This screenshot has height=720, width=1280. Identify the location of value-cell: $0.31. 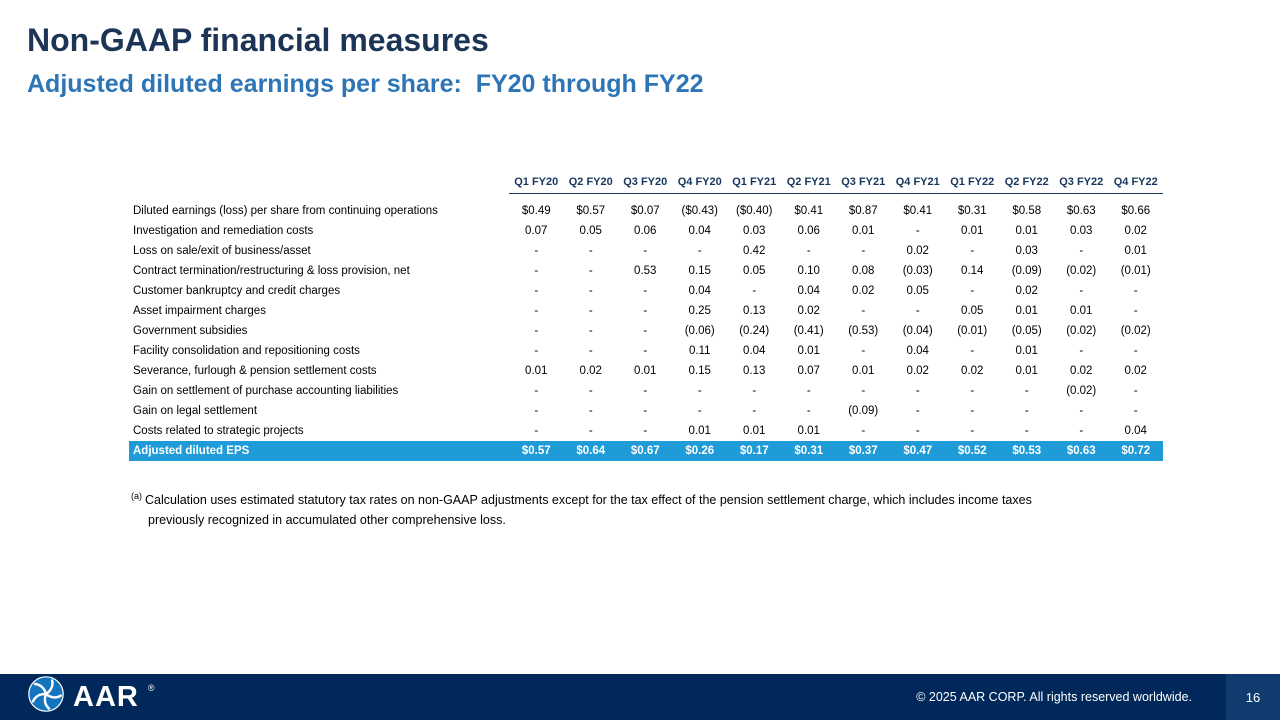
(808, 451).